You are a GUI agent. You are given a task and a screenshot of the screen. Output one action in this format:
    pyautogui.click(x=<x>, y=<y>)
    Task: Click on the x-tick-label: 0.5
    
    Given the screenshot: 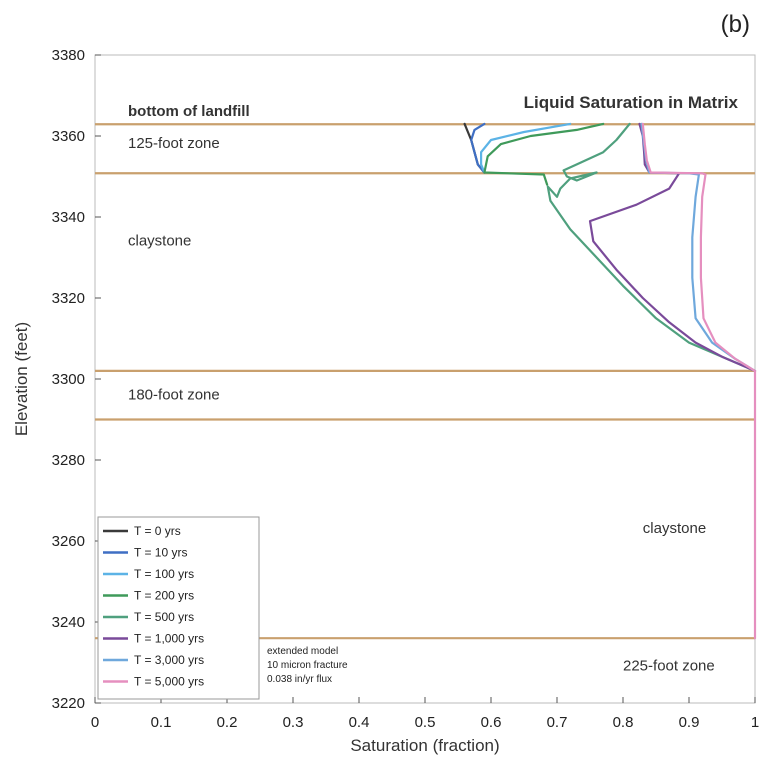 What is the action you would take?
    pyautogui.click(x=425, y=722)
    